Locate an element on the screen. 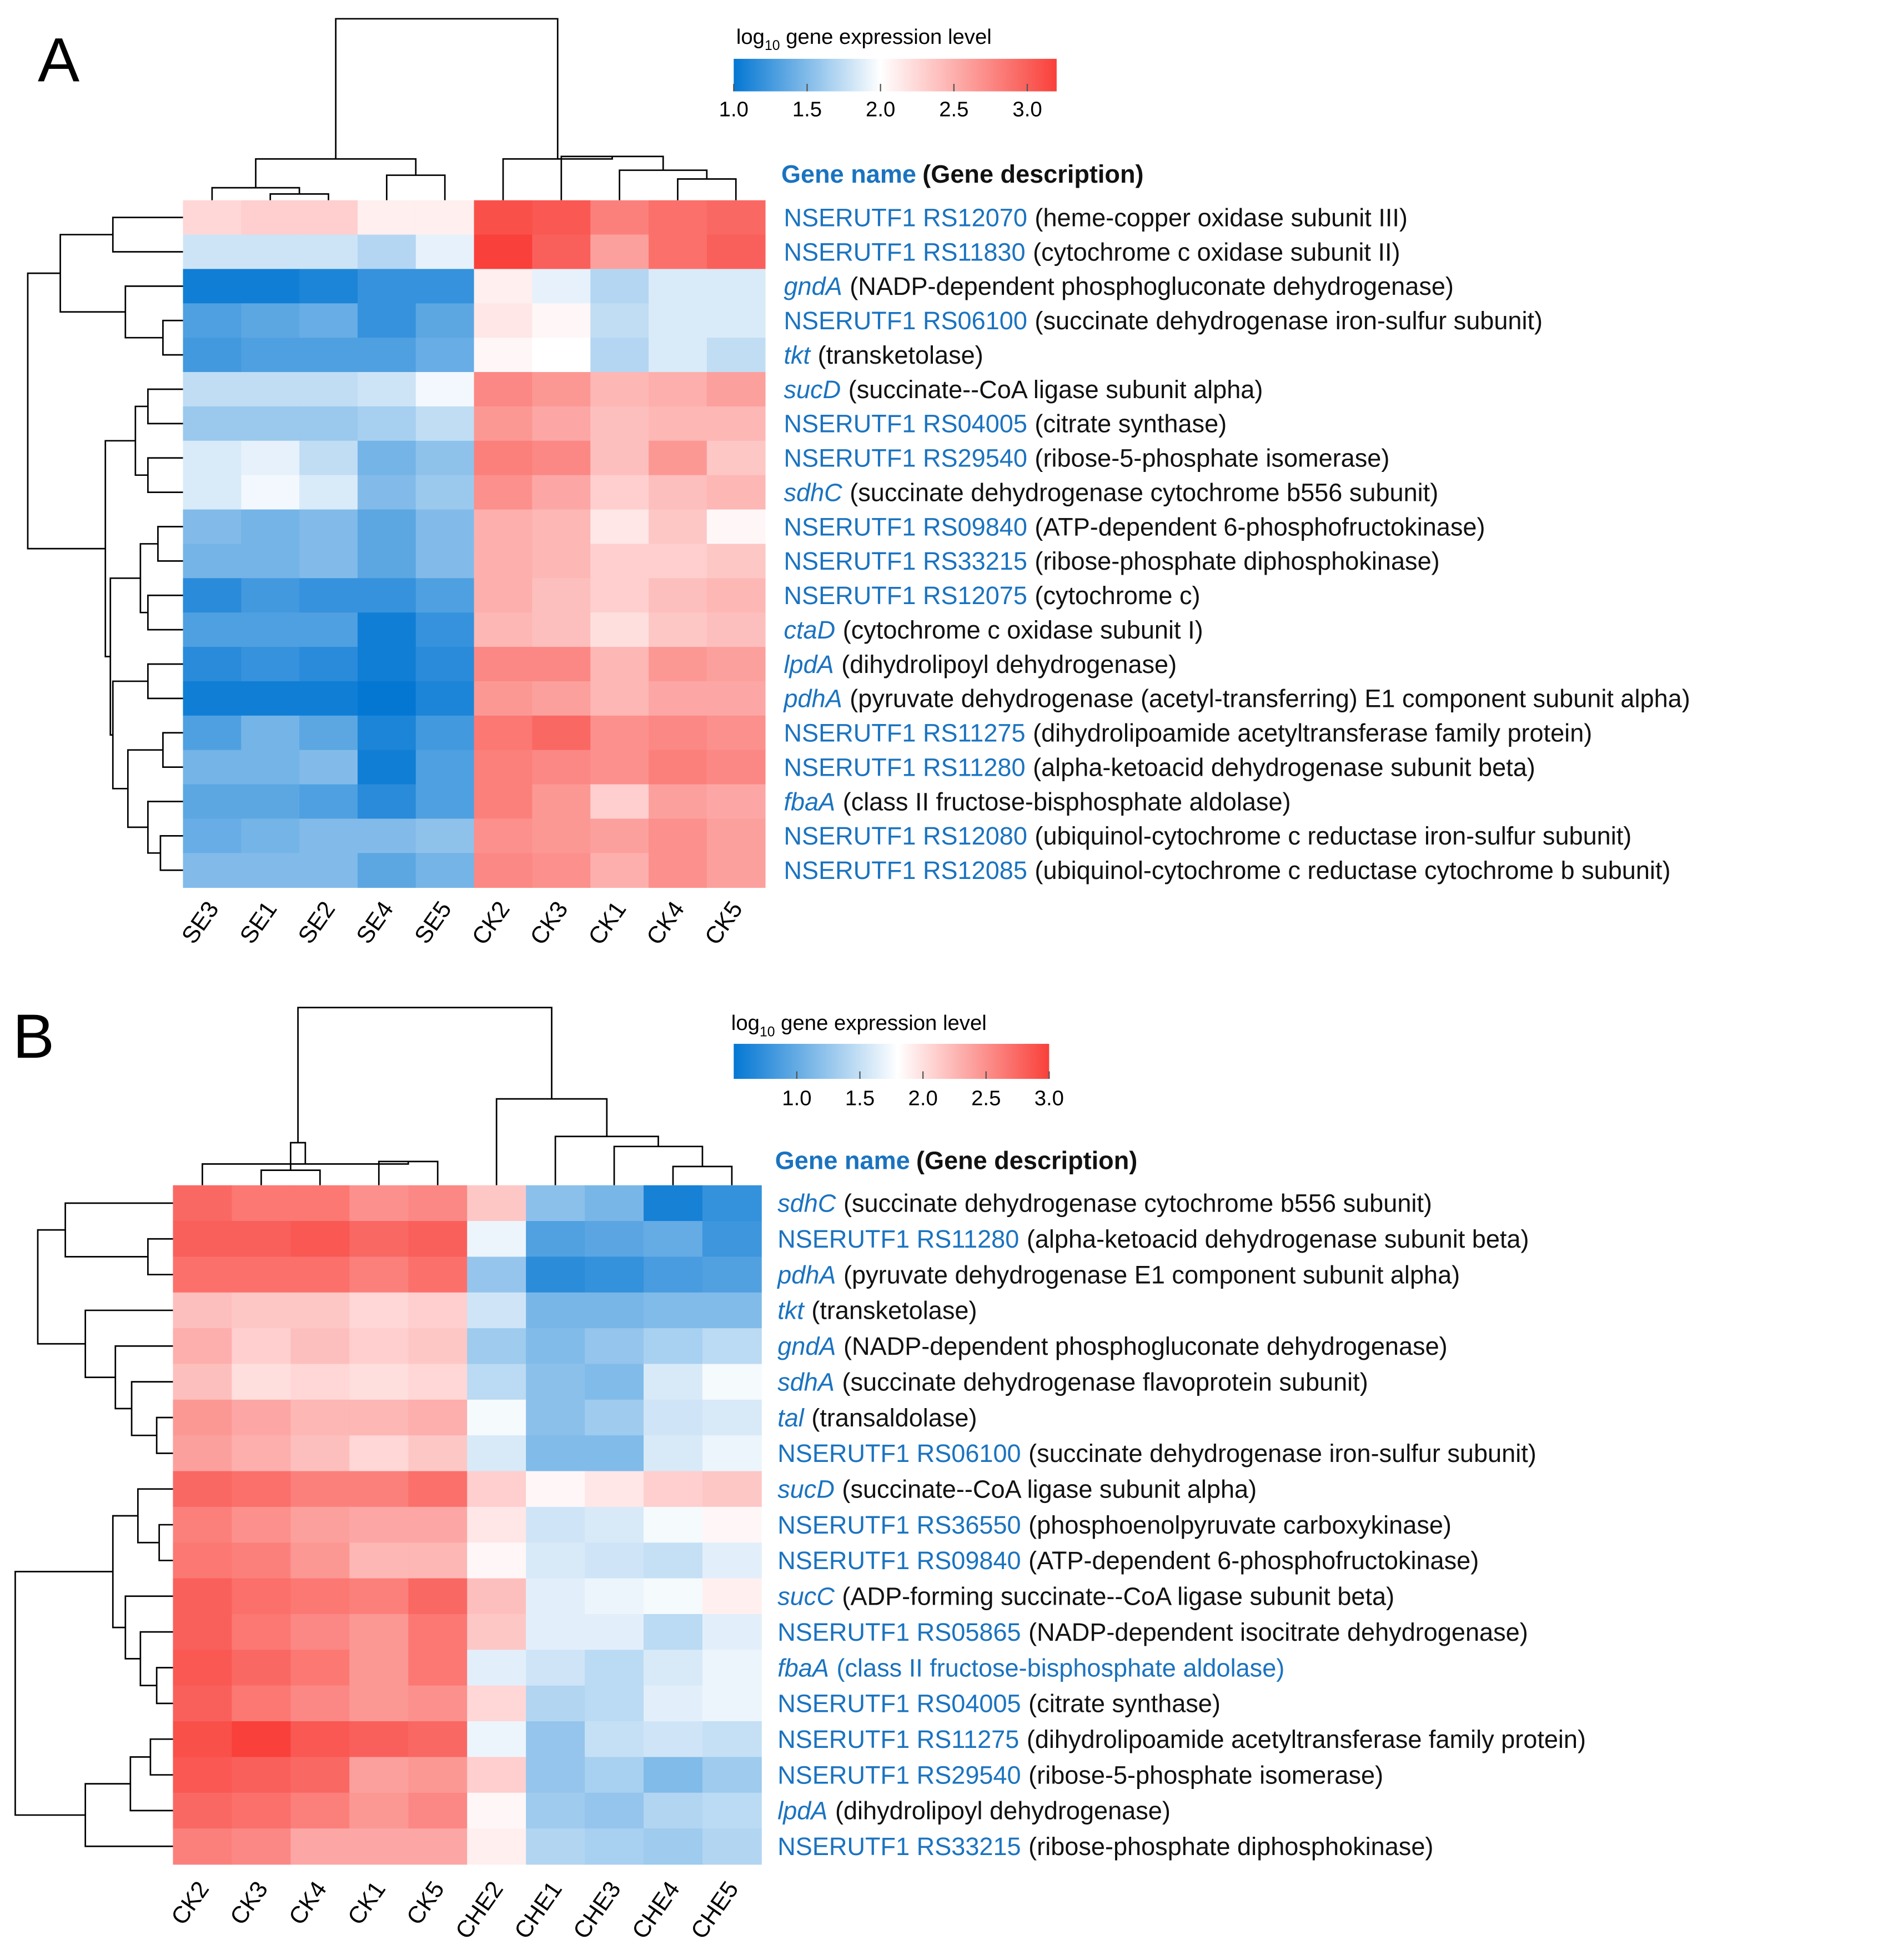  column-labels-a: SE3 SE1 SE2 SE4 SE5 CK2 CK3 CK1 CK4 CK5 is located at coordinates (462, 923).